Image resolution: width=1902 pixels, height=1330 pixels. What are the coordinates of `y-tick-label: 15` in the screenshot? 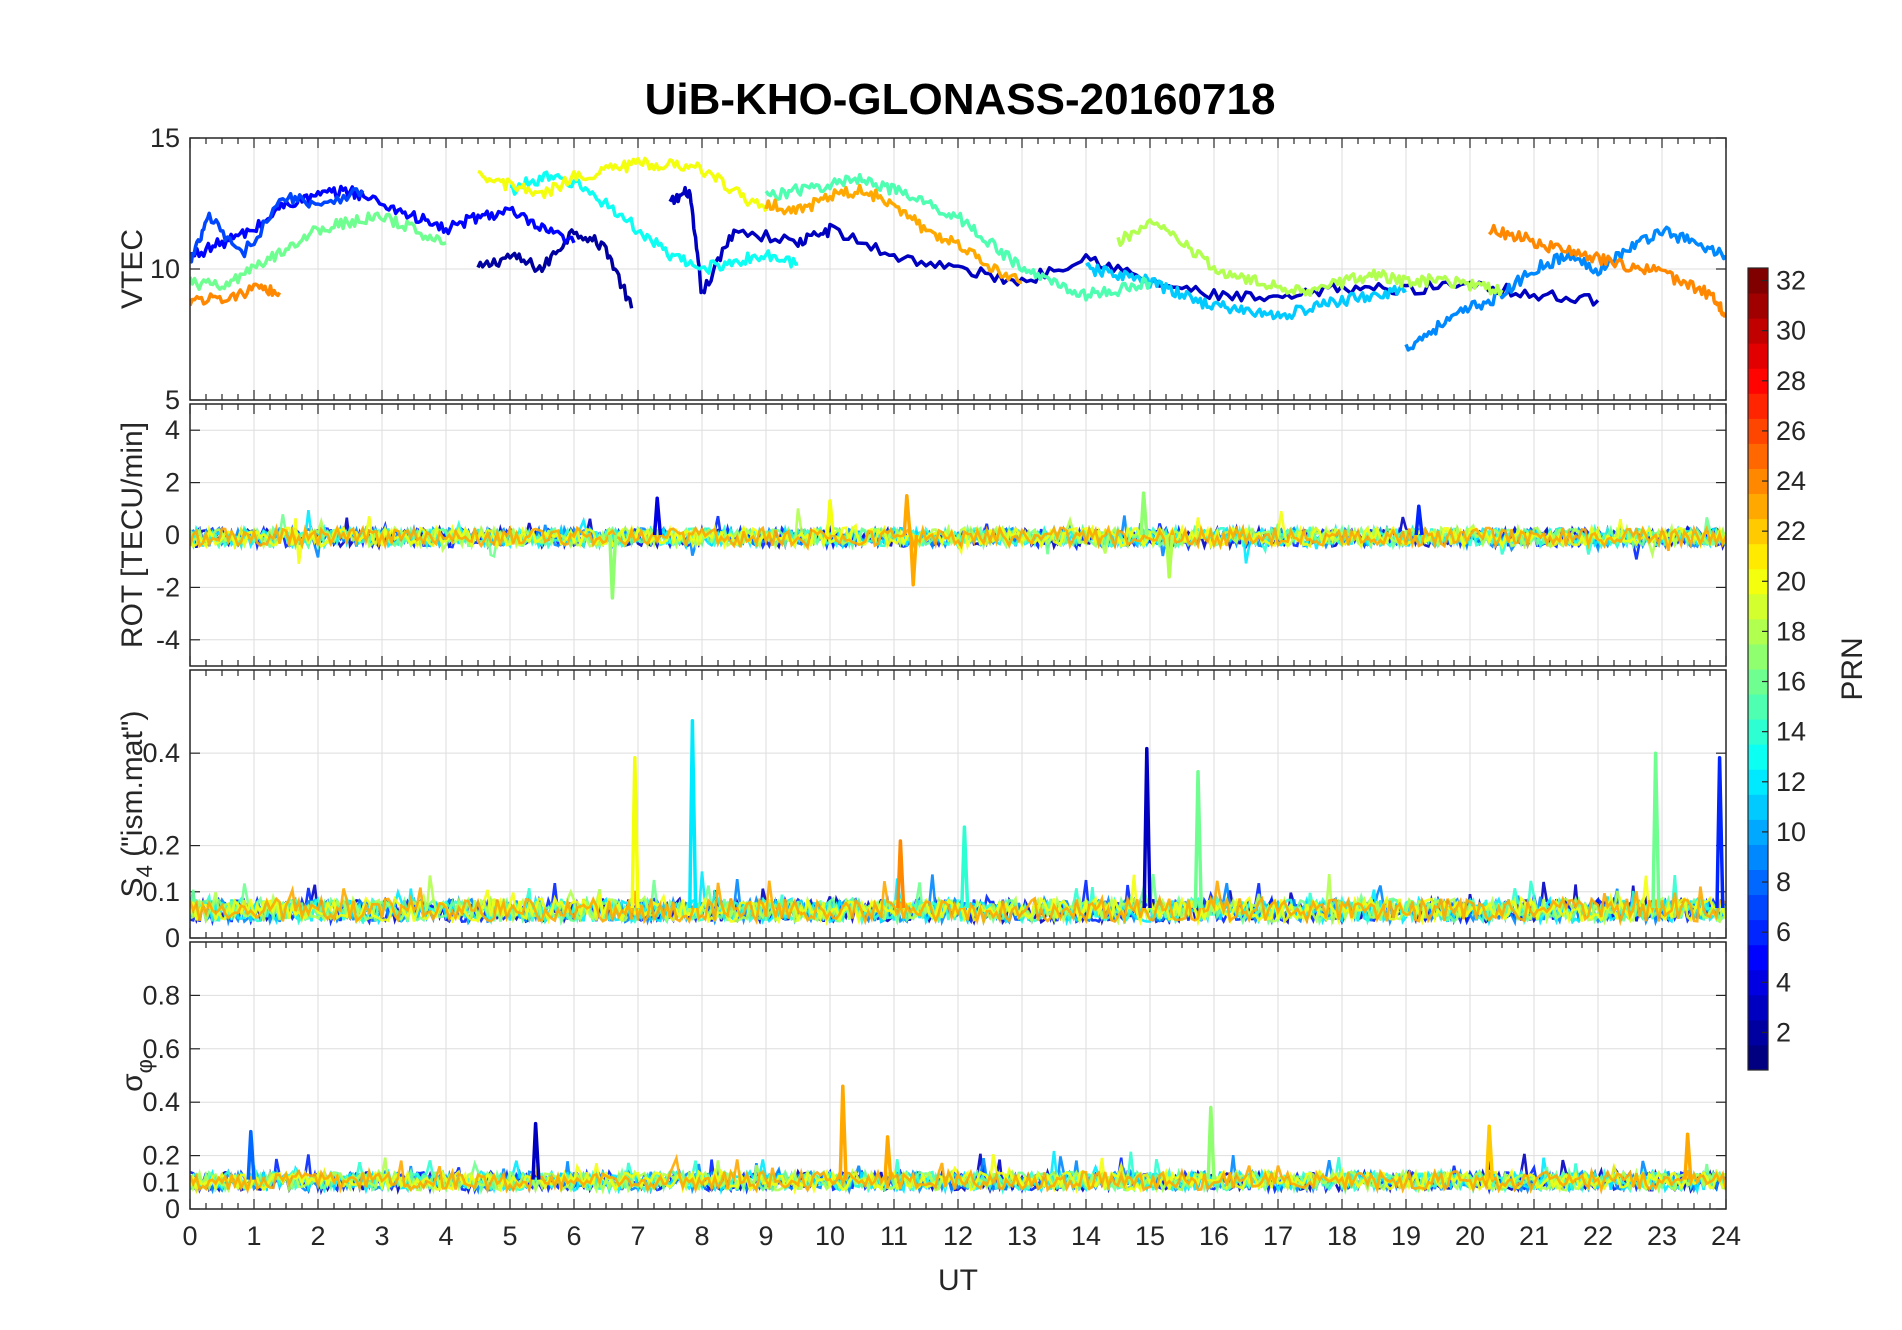 It's located at (165, 138).